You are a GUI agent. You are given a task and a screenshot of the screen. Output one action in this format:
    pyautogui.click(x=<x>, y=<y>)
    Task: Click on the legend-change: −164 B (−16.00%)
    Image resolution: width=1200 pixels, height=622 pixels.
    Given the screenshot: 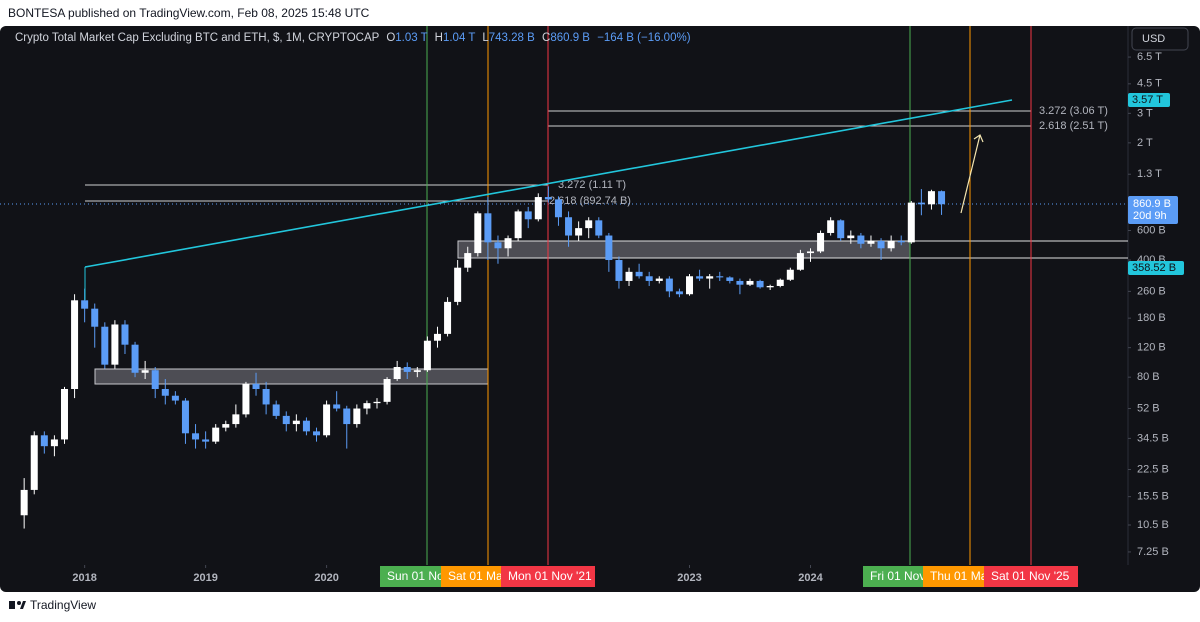 What is the action you would take?
    pyautogui.click(x=644, y=38)
    